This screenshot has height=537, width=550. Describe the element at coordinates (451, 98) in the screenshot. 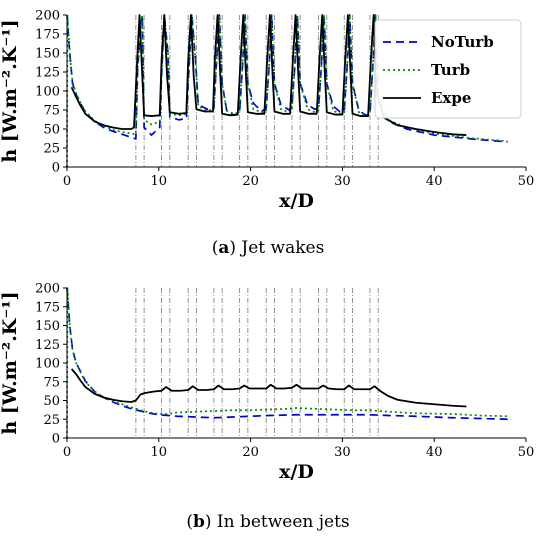

I see `legend-label-expe: Expe` at that location.